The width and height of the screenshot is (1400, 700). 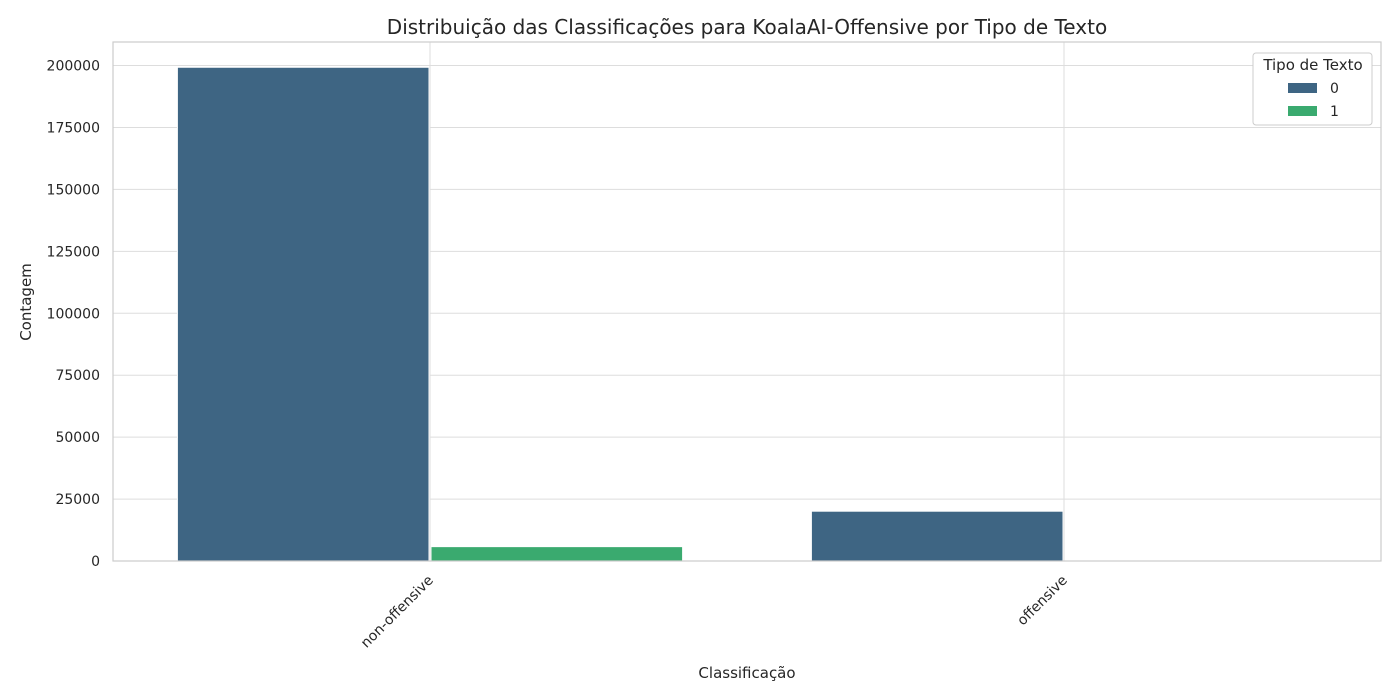 What do you see at coordinates (73, 128) in the screenshot?
I see `y-tick-label: 175000` at bounding box center [73, 128].